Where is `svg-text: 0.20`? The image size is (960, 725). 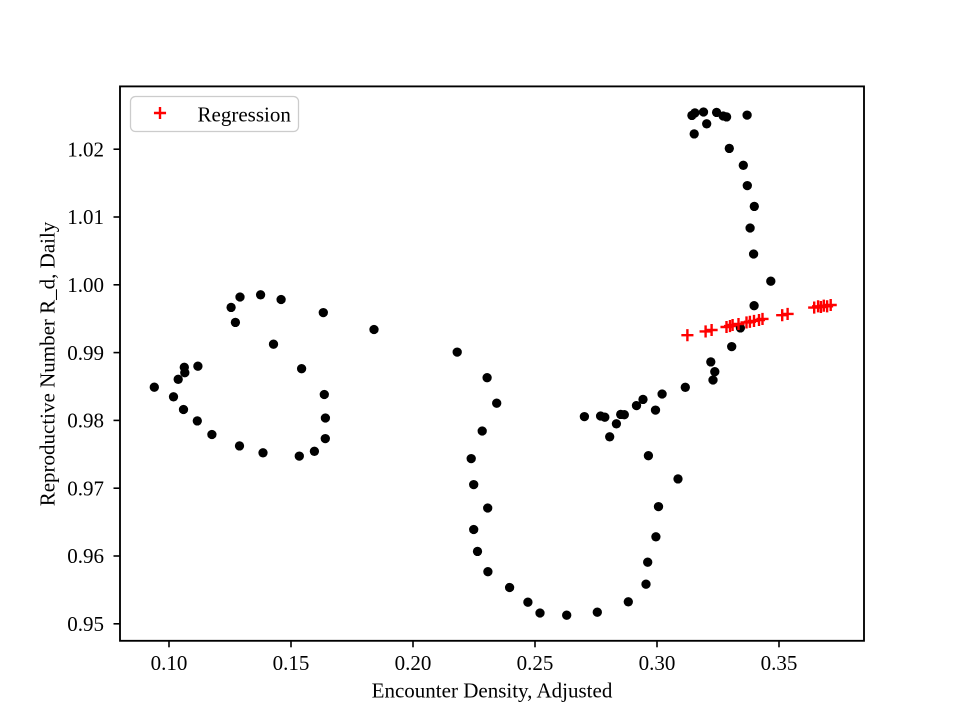 svg-text: 0.20 is located at coordinates (413, 663).